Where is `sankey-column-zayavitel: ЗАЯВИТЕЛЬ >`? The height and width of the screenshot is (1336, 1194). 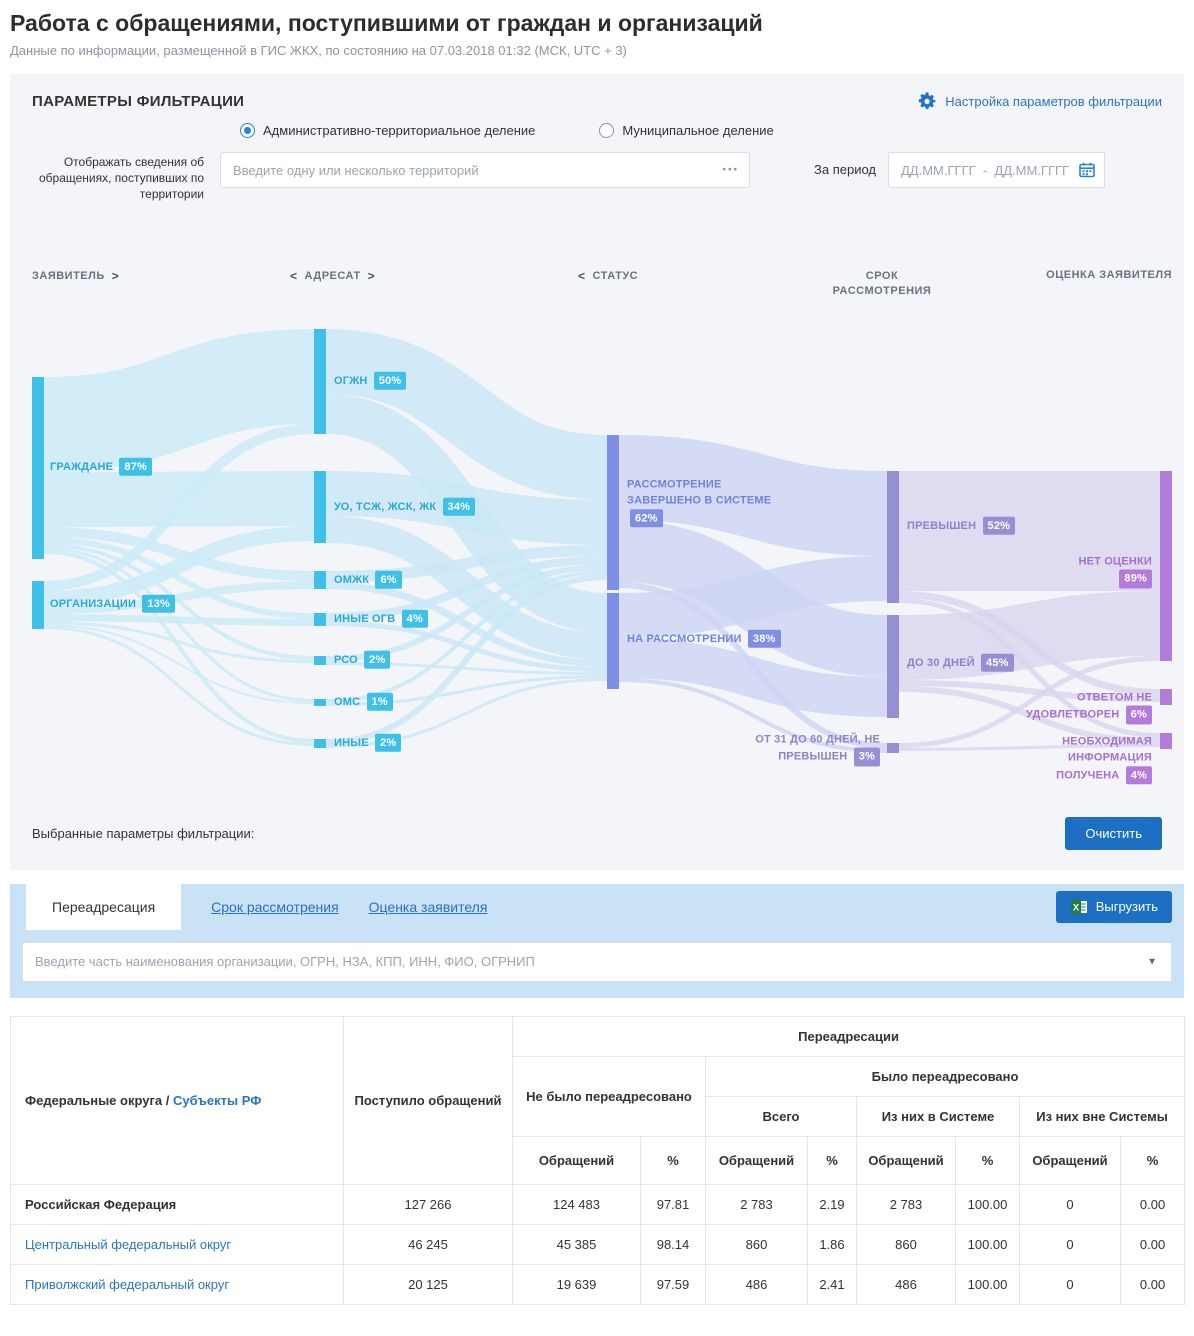
sankey-column-zayavitel: ЗАЯВИТЕЛЬ > is located at coordinates (75, 276).